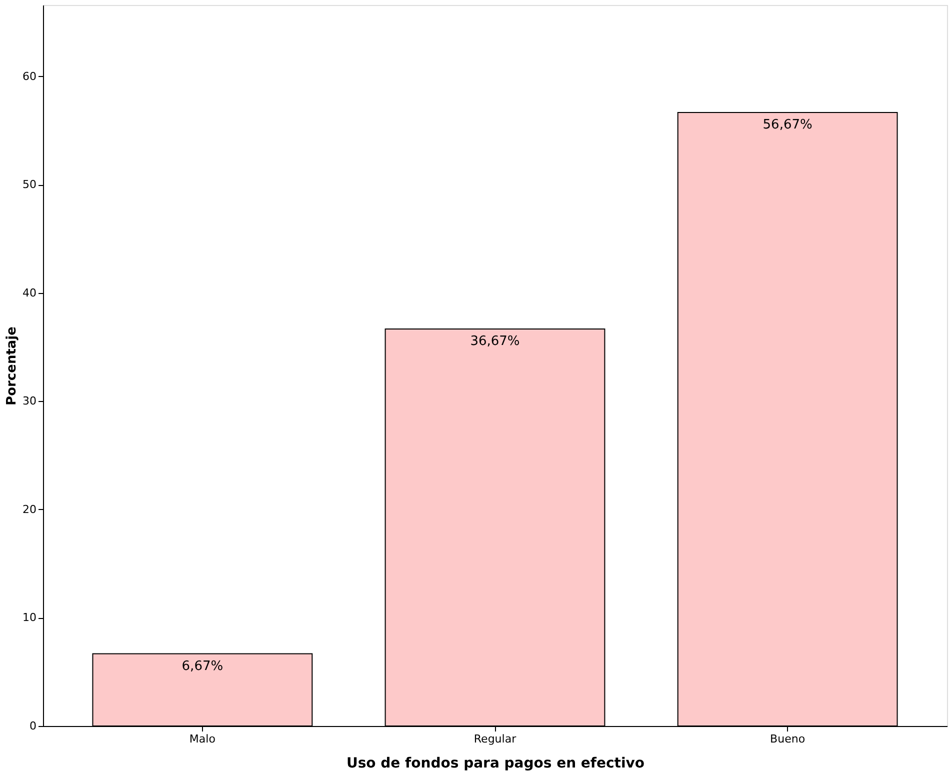 The width and height of the screenshot is (952, 775). What do you see at coordinates (495, 764) in the screenshot?
I see `x-axis-title: Uso de fondos para pagos en efectivo` at bounding box center [495, 764].